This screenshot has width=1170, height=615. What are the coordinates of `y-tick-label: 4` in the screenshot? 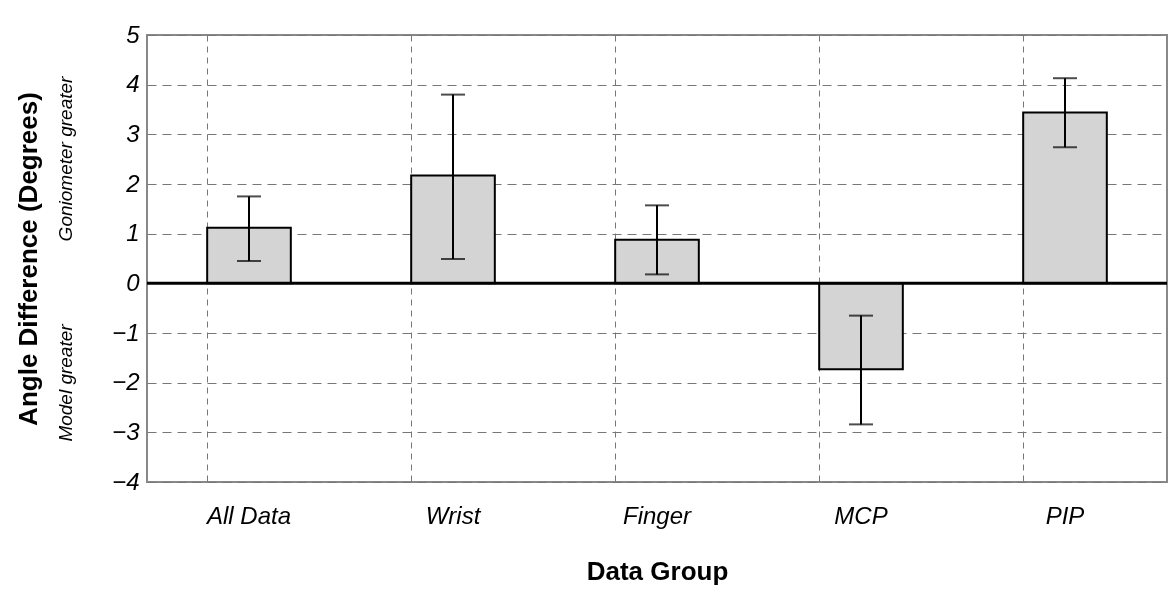 It's located at (133, 84).